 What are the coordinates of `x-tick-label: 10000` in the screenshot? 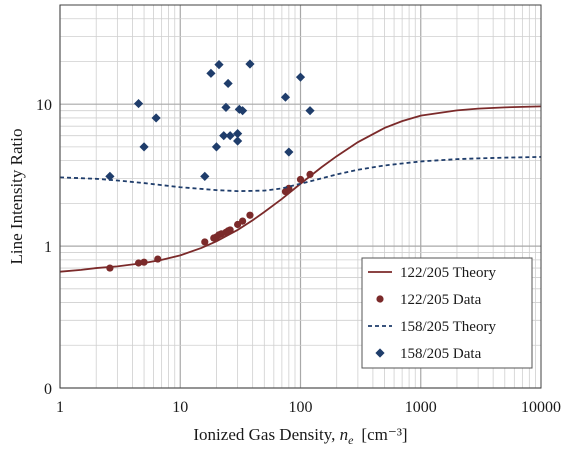 It's located at (541, 407).